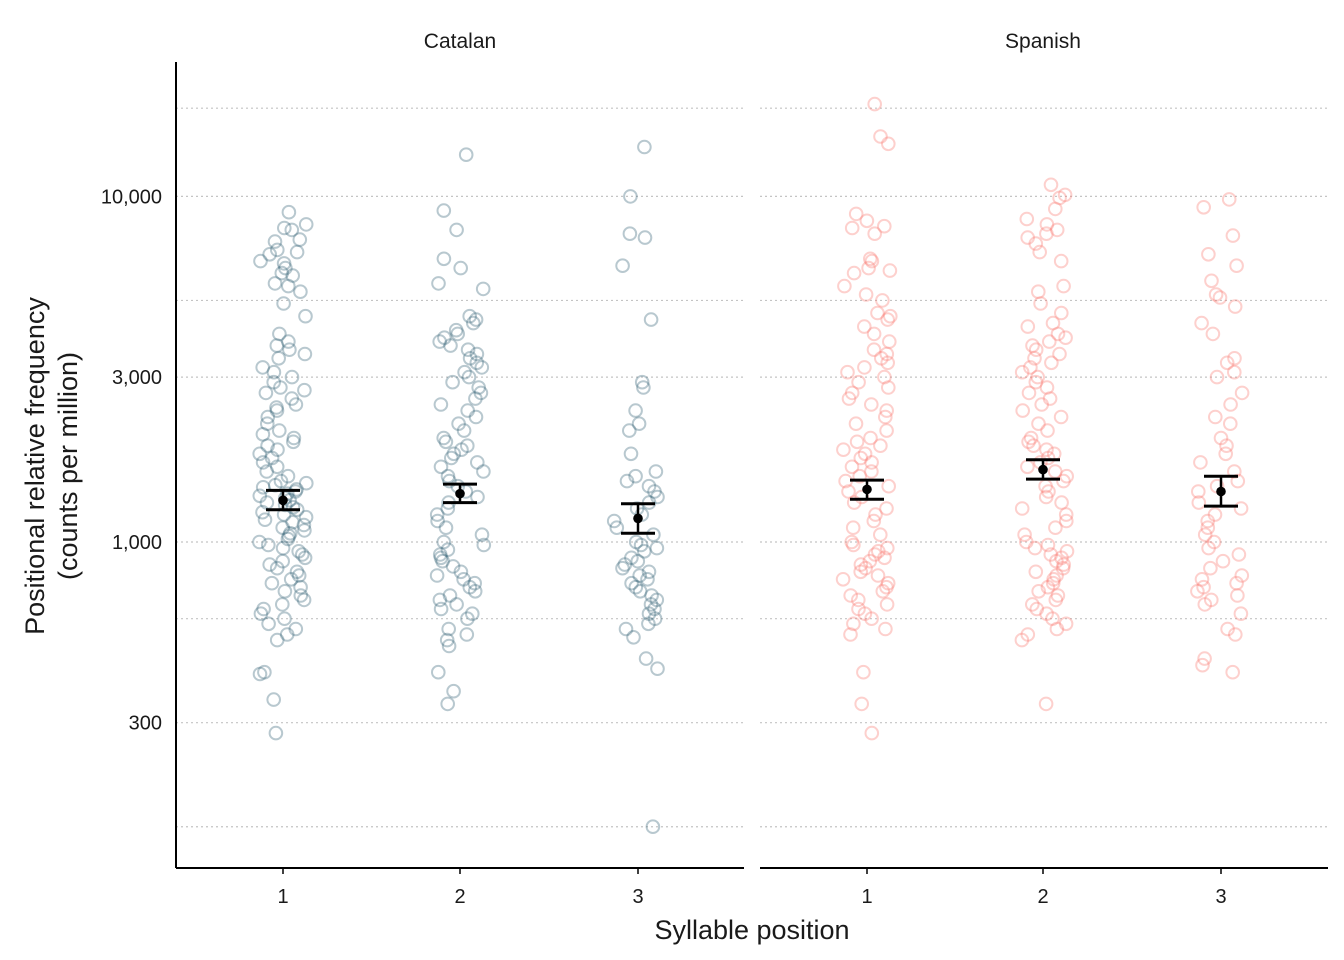  Describe the element at coordinates (68, 466) in the screenshot. I see `y-axis-title-line2: (counts per million)` at that location.